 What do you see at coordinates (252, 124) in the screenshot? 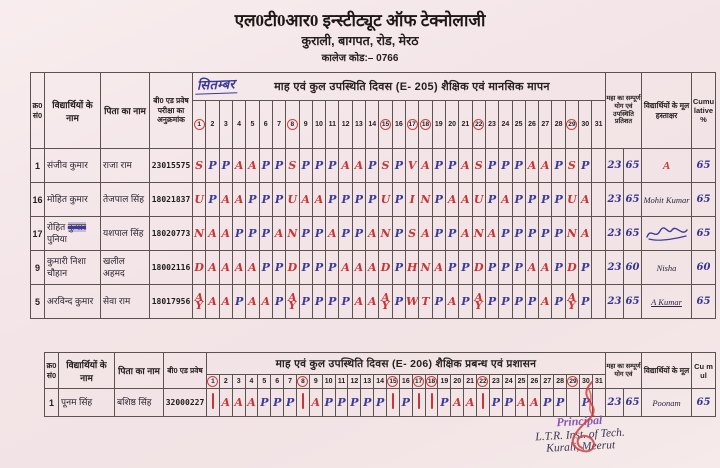
I see `day-header-cell: 5` at bounding box center [252, 124].